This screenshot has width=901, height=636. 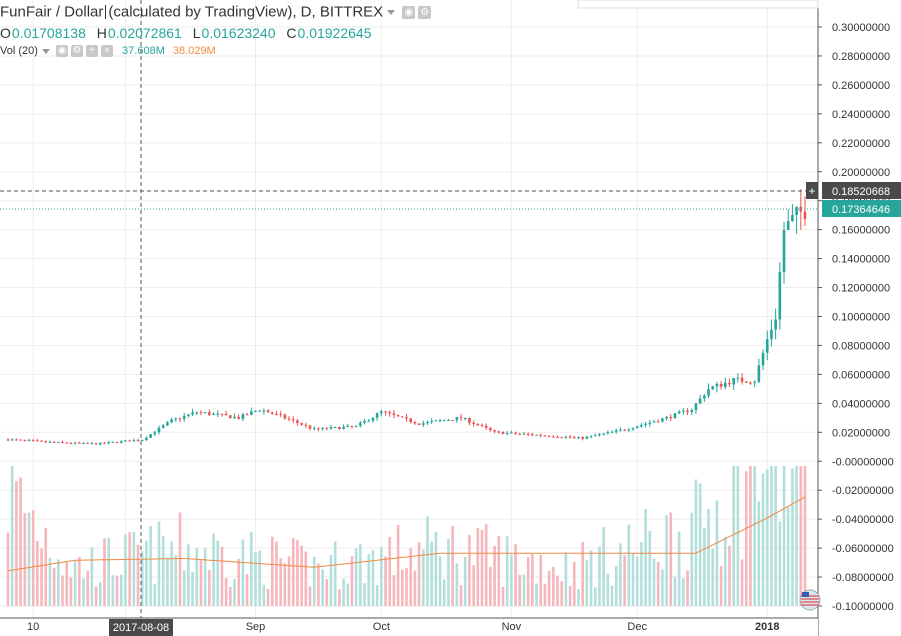 What do you see at coordinates (409, 627) in the screenshot?
I see `time-axis-panel` at bounding box center [409, 627].